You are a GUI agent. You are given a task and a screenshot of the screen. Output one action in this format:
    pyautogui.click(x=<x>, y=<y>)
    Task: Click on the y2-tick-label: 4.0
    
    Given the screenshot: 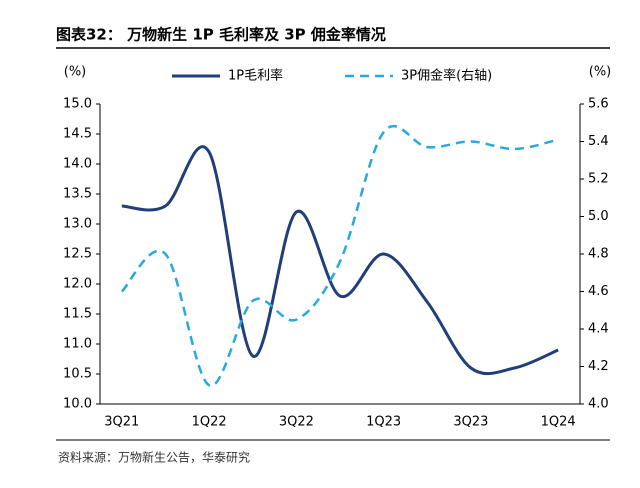 What is the action you would take?
    pyautogui.click(x=598, y=404)
    